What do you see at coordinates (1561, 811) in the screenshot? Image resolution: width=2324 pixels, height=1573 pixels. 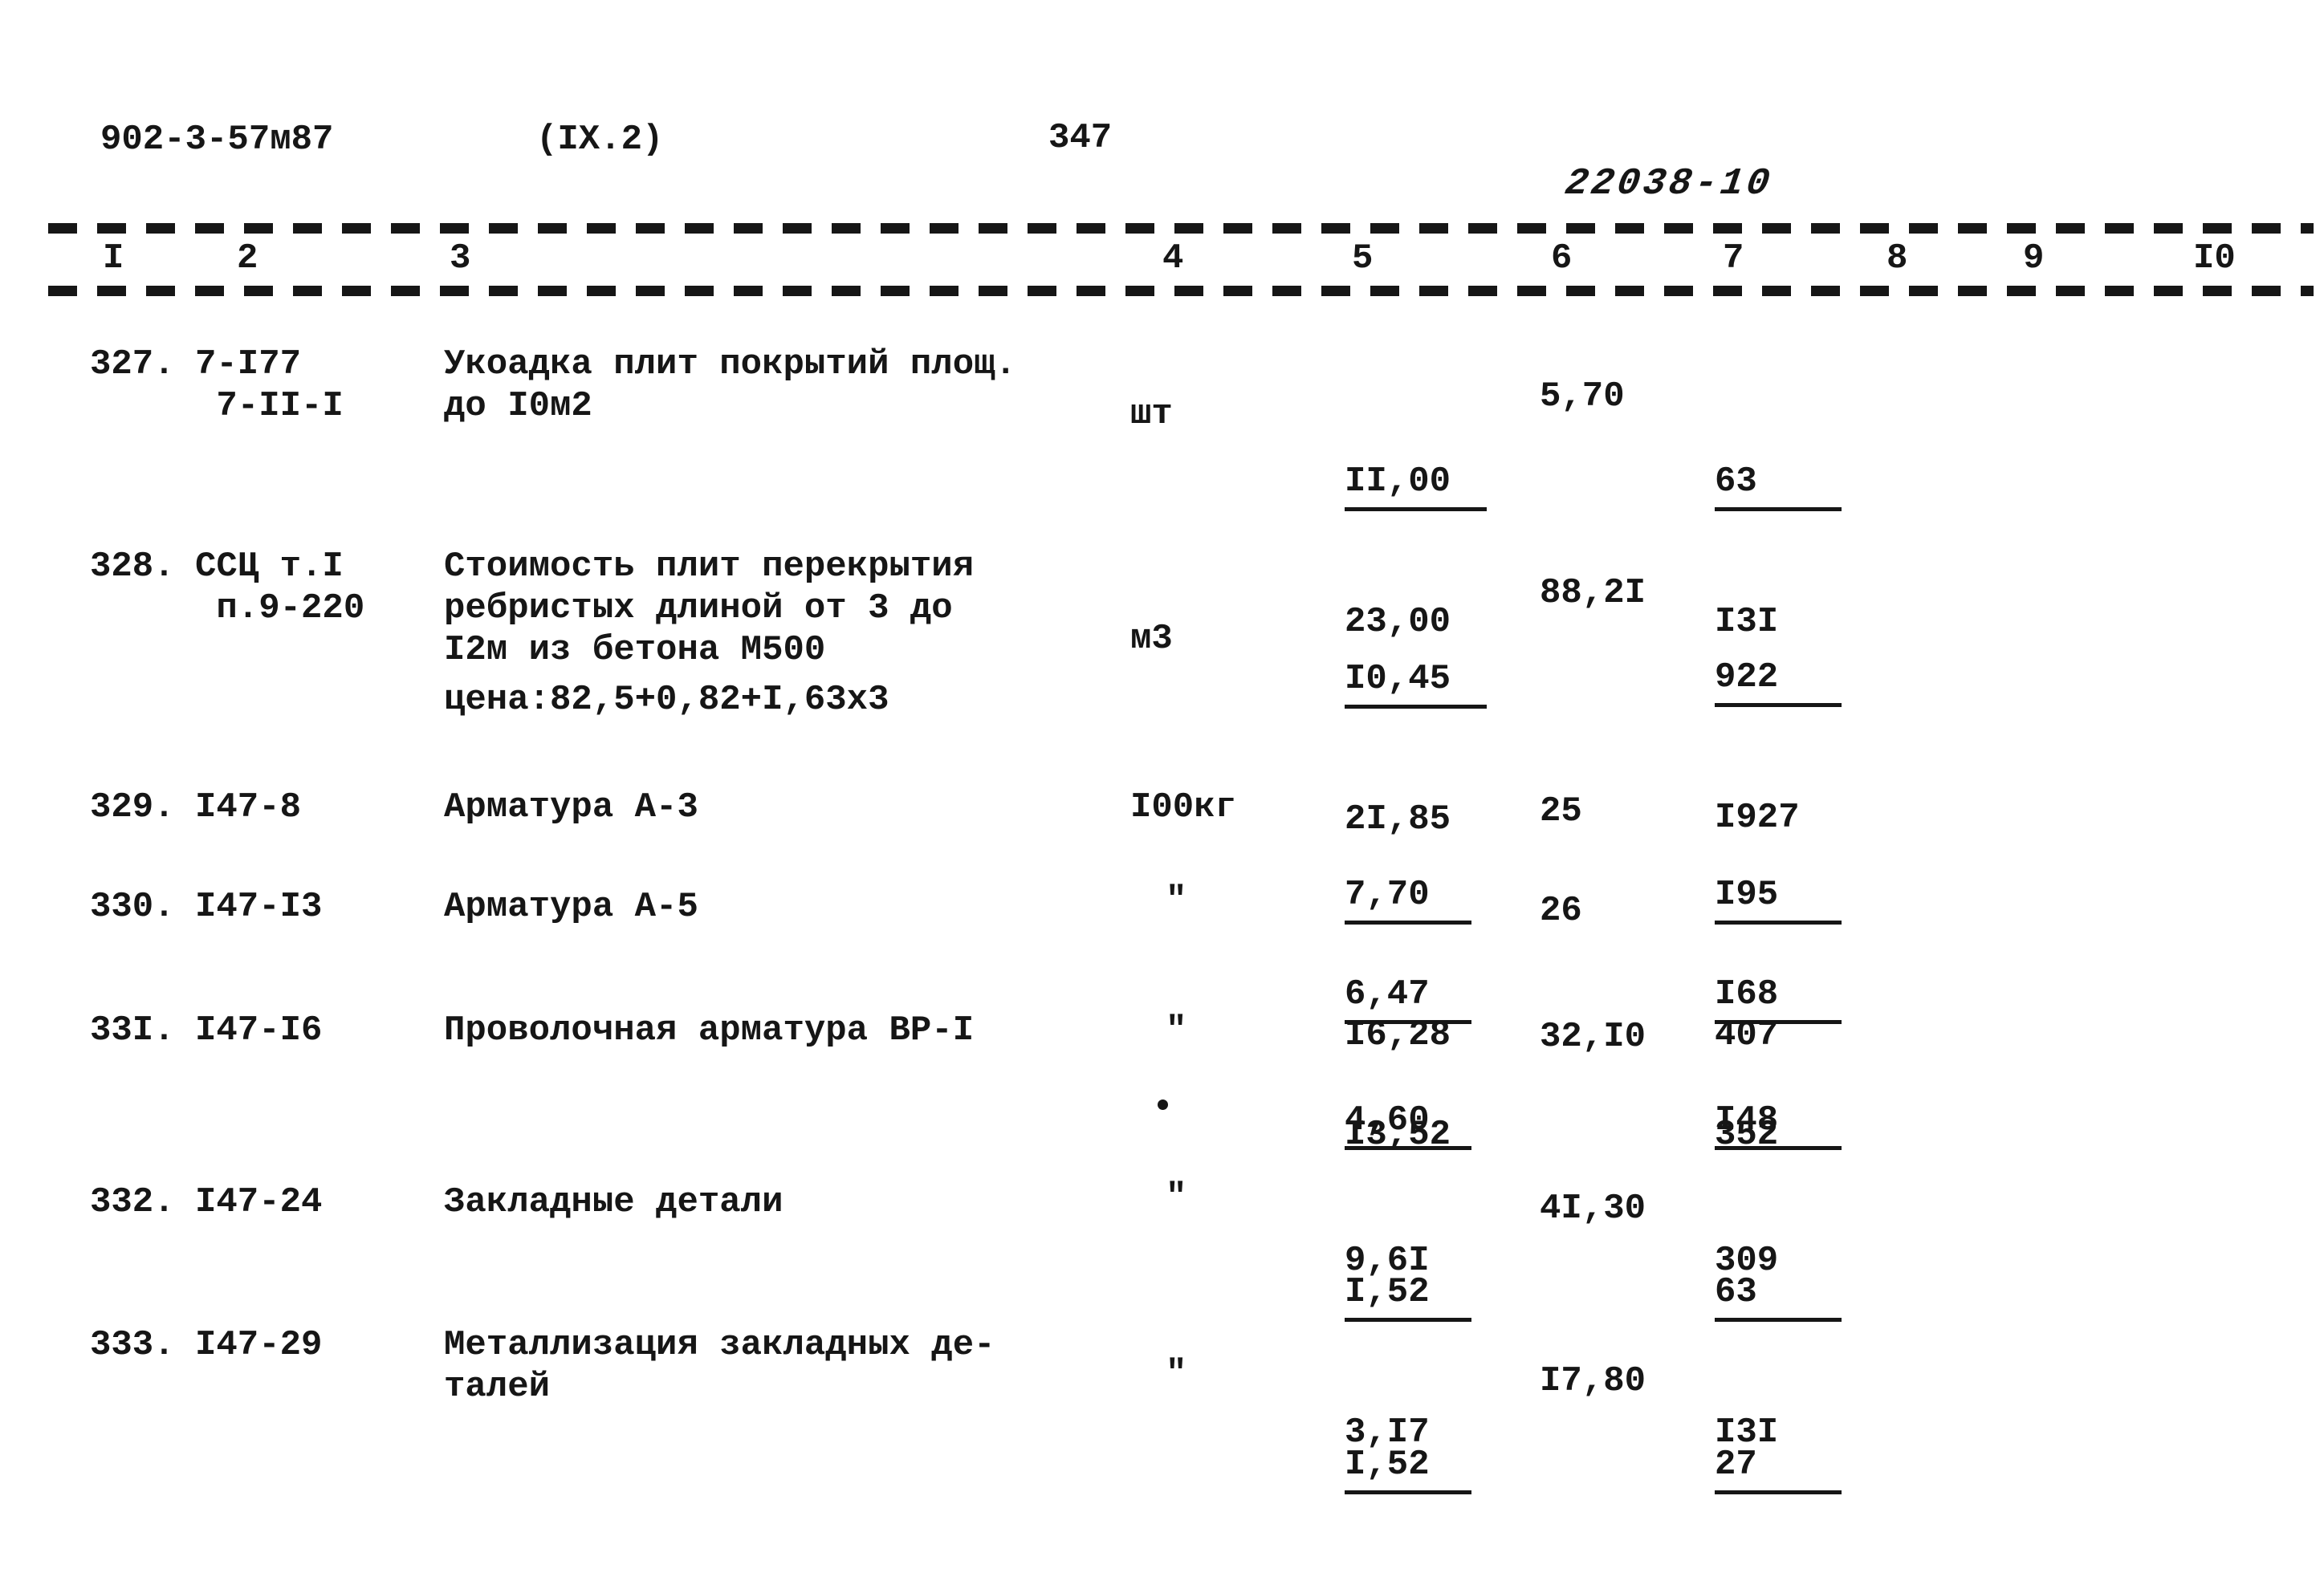 I see `unit-price-cell: 25` at bounding box center [1561, 811].